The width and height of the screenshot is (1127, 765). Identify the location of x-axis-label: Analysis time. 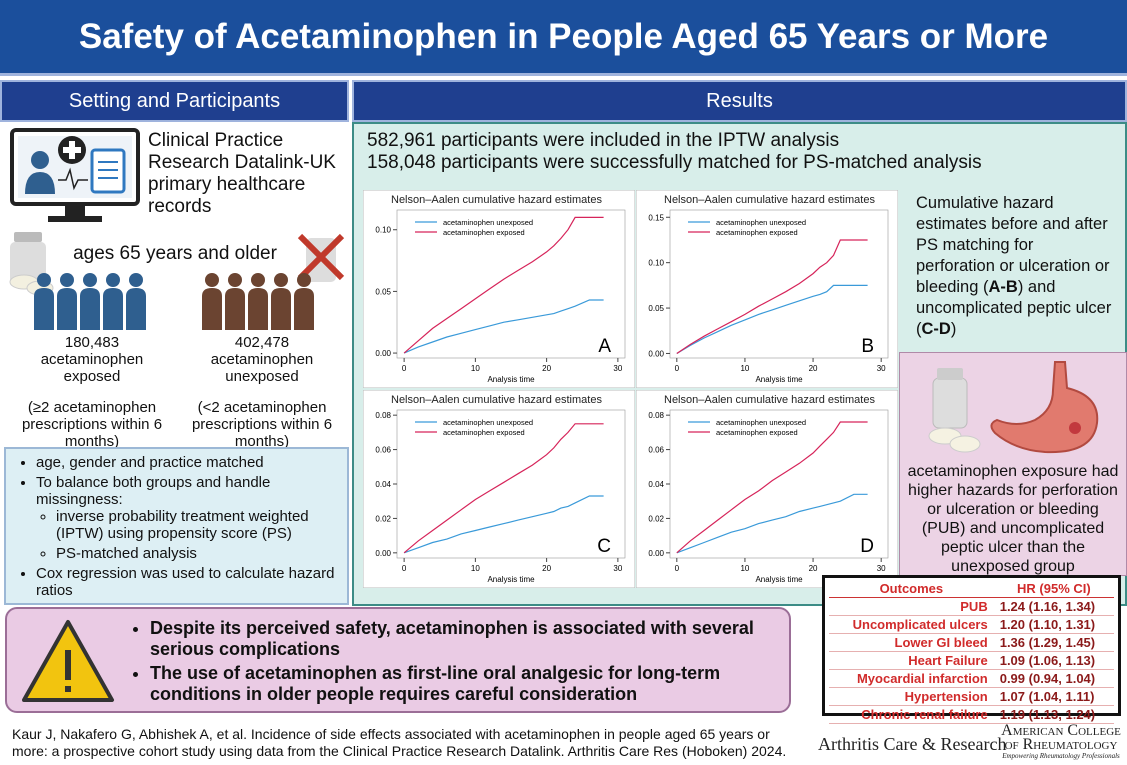
(779, 579).